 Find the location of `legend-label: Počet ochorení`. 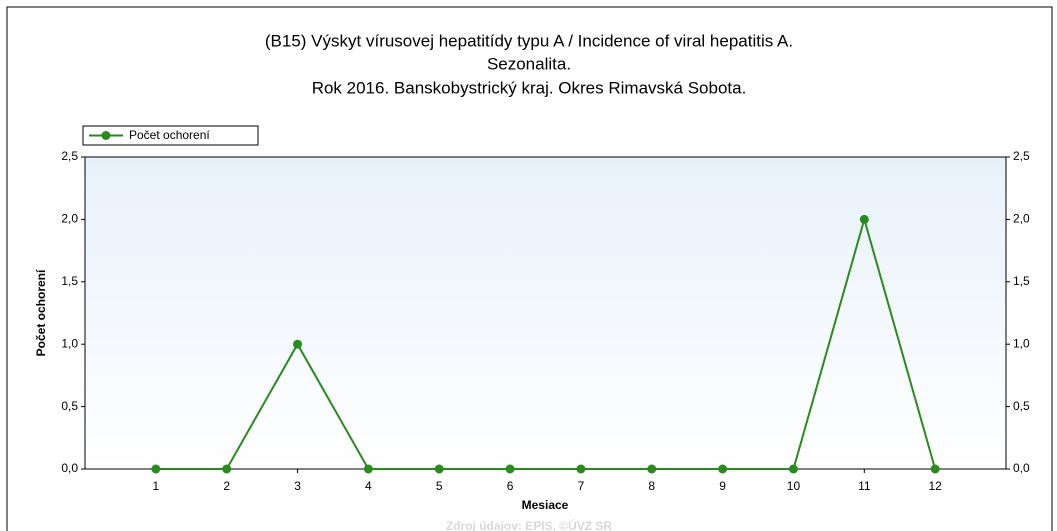

legend-label: Počet ochorení is located at coordinates (169, 135).